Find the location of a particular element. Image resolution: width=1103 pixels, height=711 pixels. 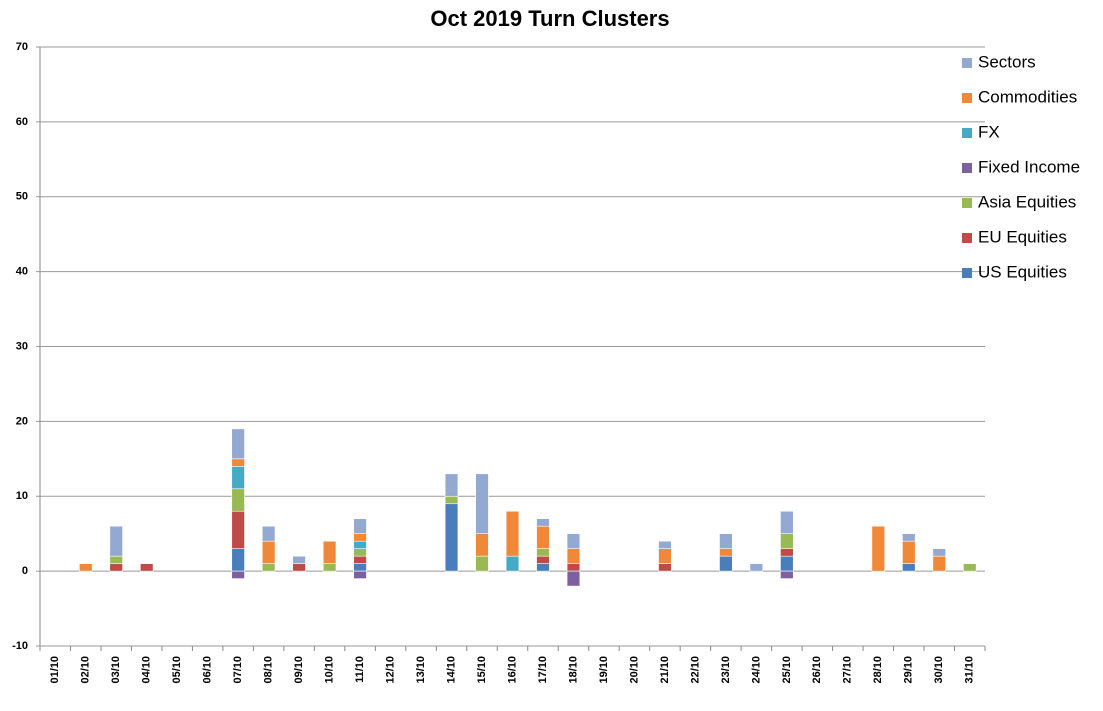

x-tick-label: 19/10 is located at coordinates (604, 670).